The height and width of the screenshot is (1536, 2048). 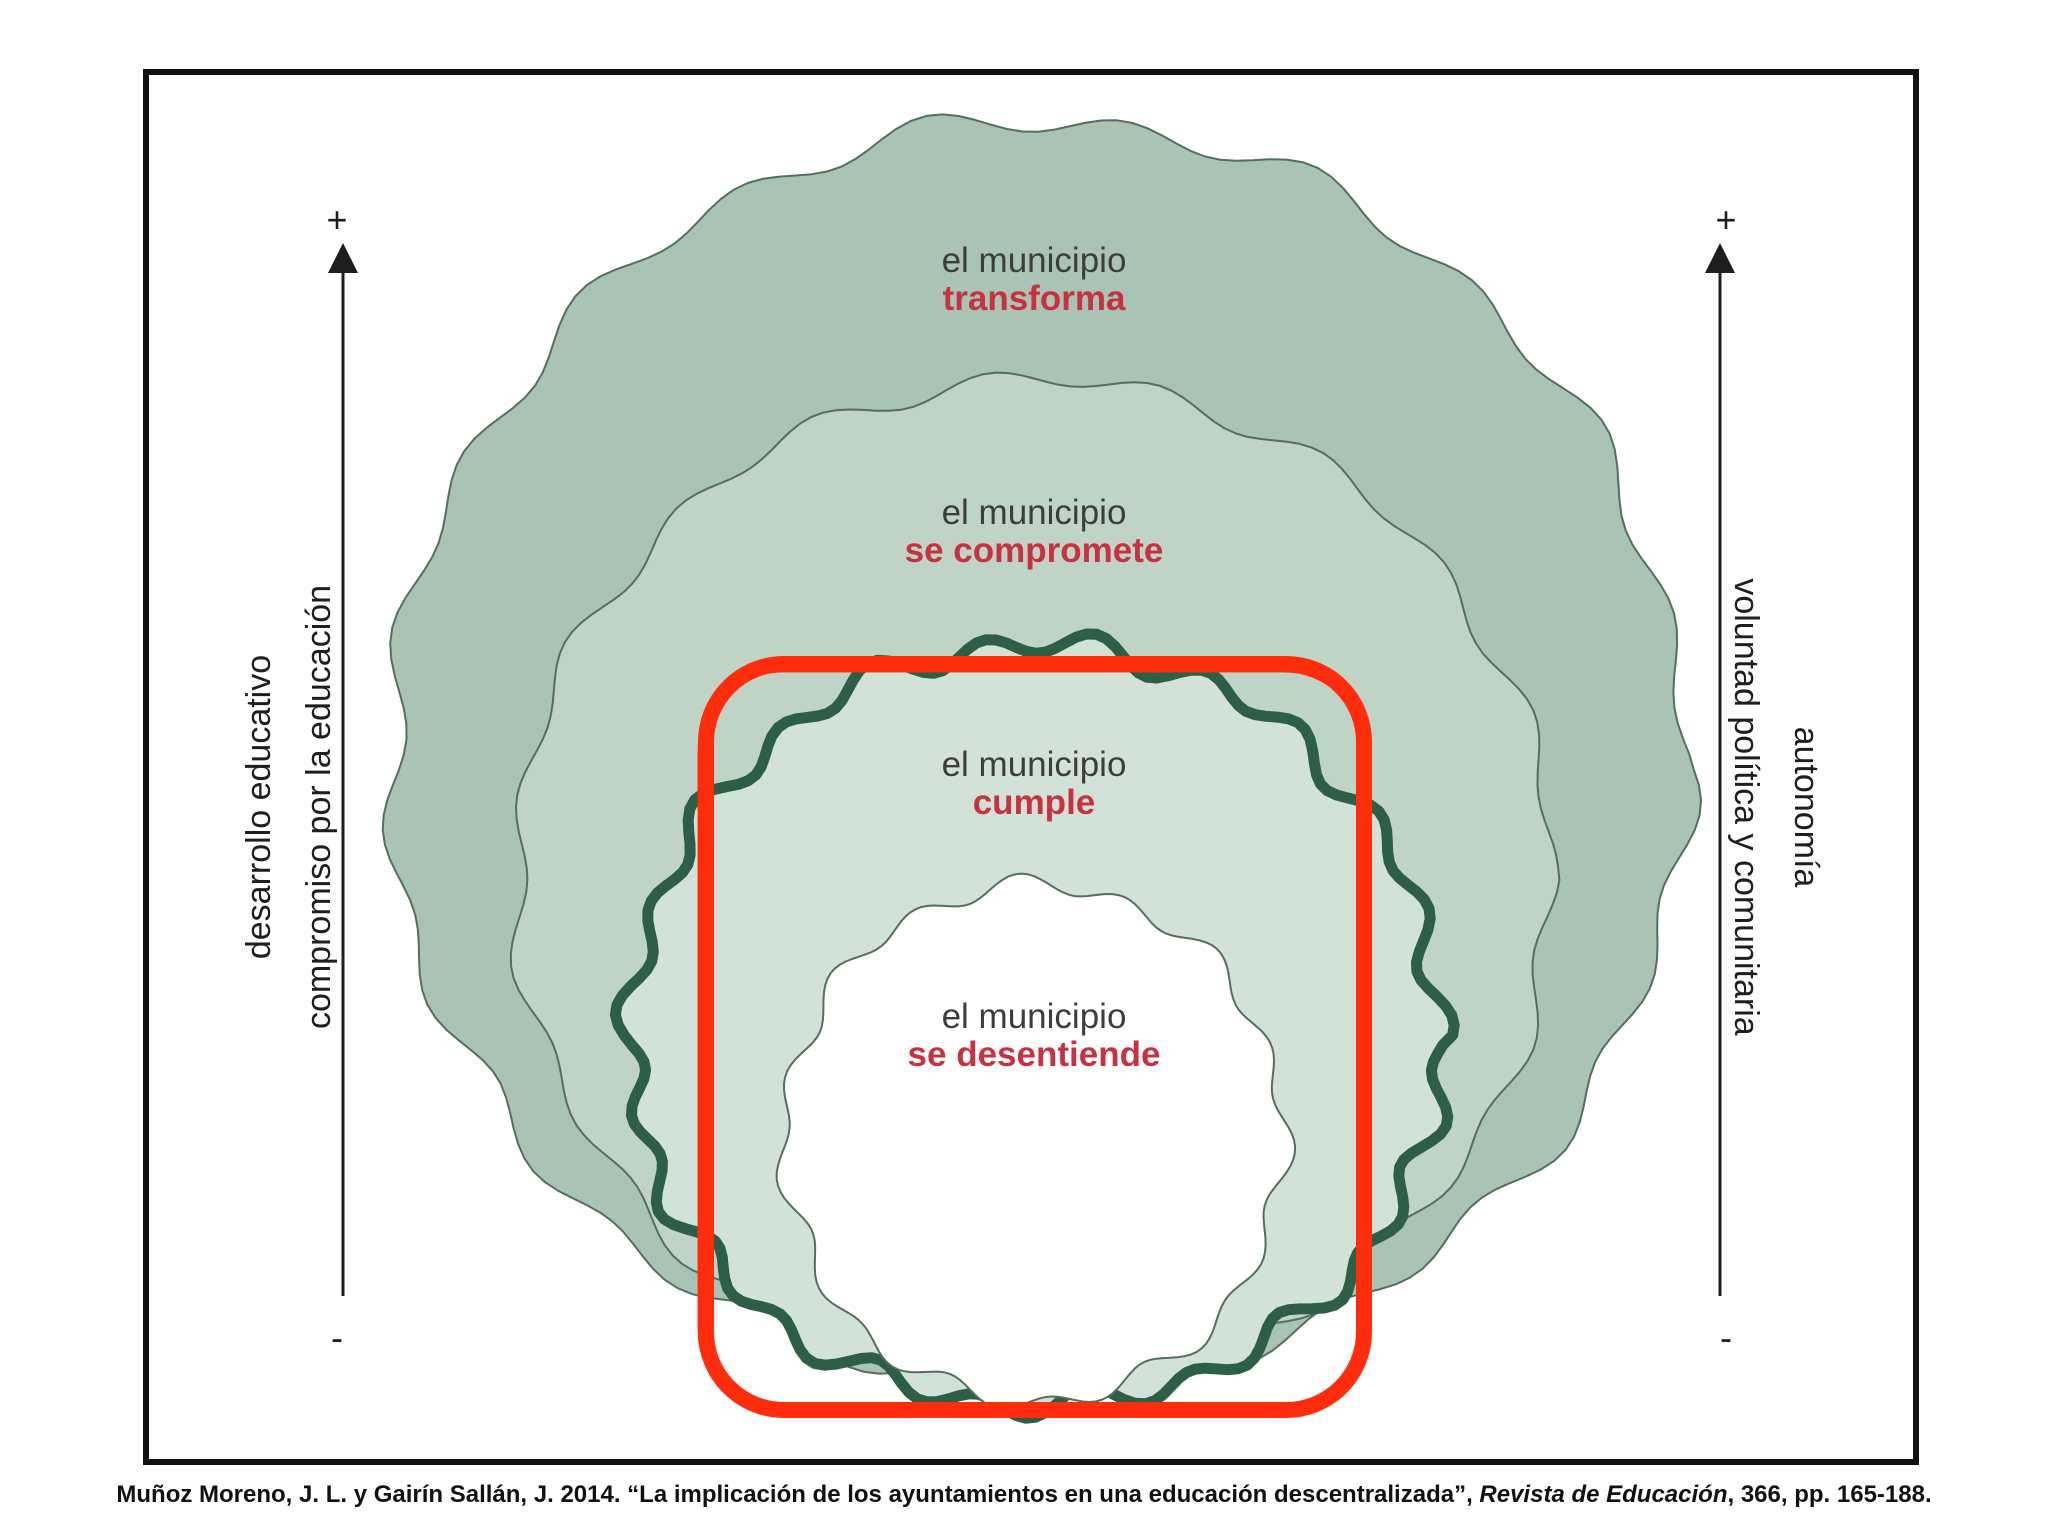 I want to click on right-axis-plus: +, so click(x=1725, y=219).